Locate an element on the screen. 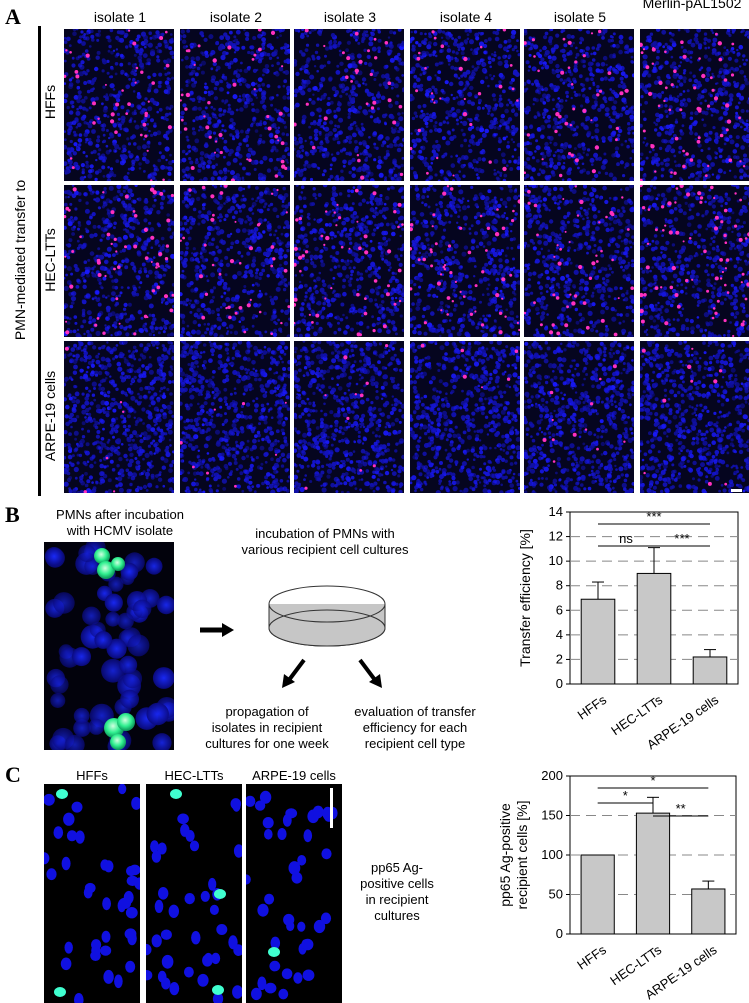 The image size is (749, 1003). column-label-isolate-3: isolate 3 is located at coordinates (350, 17).